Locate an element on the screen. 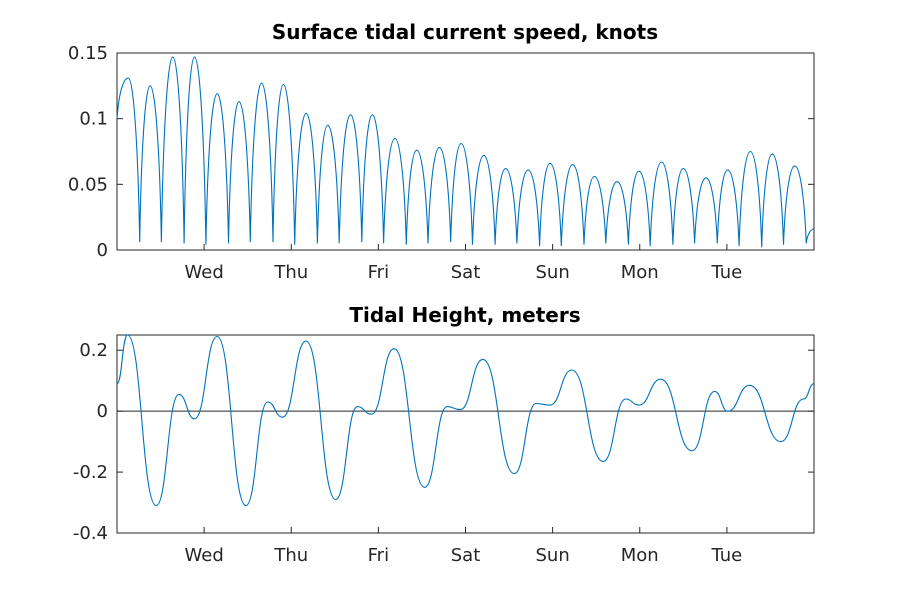  current-speed-x-ticks: Wed Thu Fri Sat Sun Mon Tue is located at coordinates (464, 263).